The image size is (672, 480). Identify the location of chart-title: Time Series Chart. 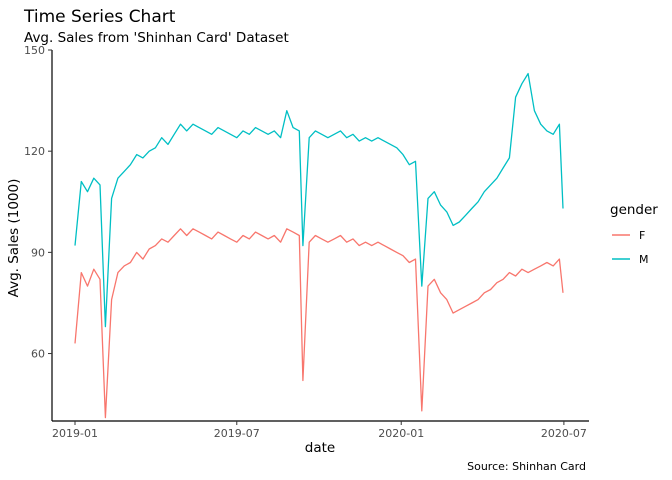
(99, 17).